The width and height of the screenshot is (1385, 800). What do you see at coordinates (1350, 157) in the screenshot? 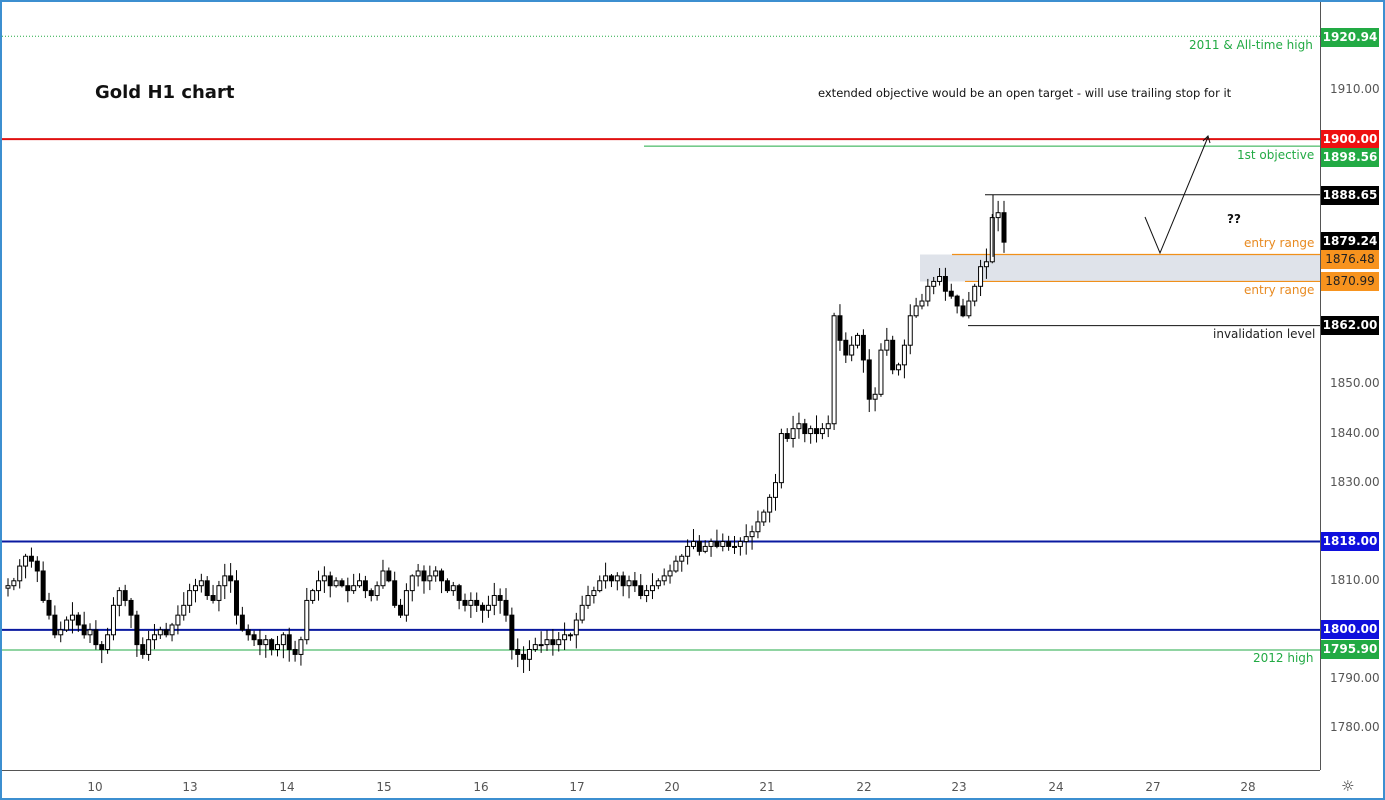
I see `price-tag-first-objective: 1898.56` at bounding box center [1350, 157].